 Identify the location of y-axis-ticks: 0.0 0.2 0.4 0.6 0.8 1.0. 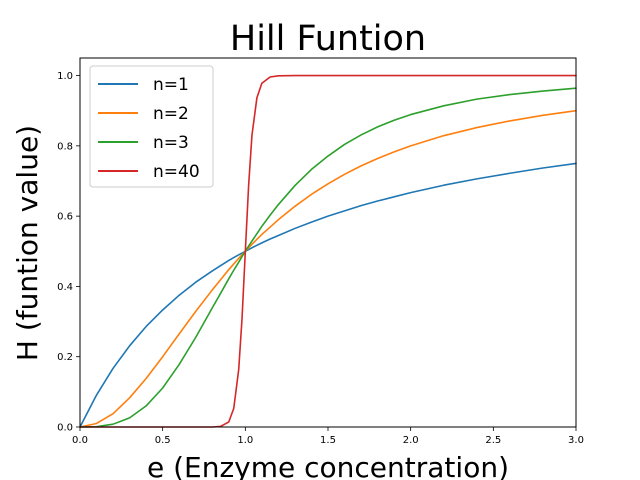
(68, 252).